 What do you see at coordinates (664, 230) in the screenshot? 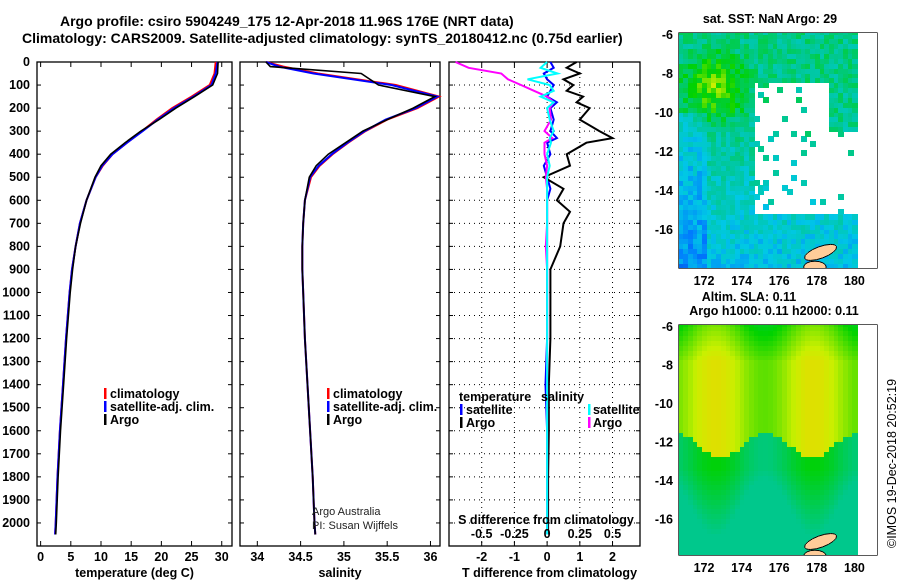
I see `lat-tick-label: -16` at bounding box center [664, 230].